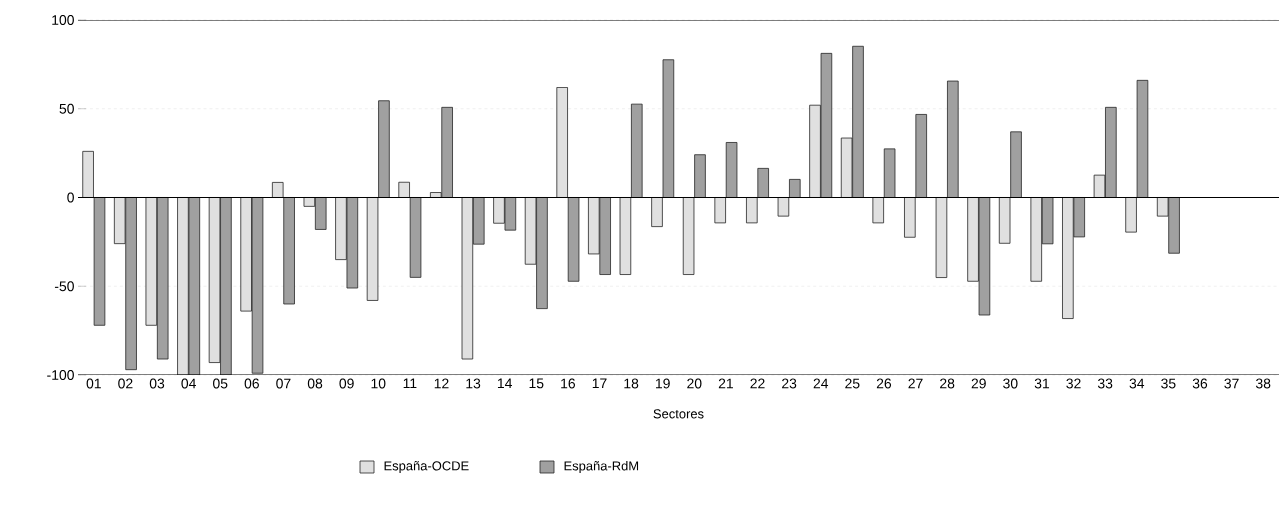 This screenshot has height=507, width=1279. Describe the element at coordinates (568, 383) in the screenshot. I see `x-tick-label: 16` at that location.